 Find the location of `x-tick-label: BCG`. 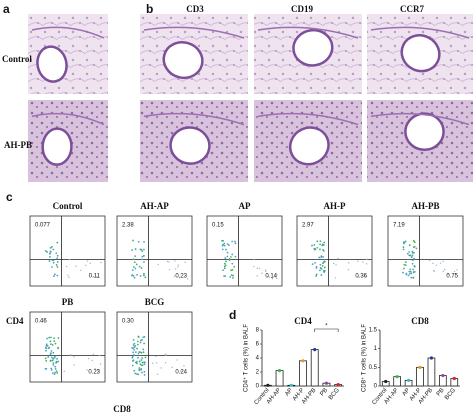

x-tick-label: BCG is located at coordinates (450, 394).